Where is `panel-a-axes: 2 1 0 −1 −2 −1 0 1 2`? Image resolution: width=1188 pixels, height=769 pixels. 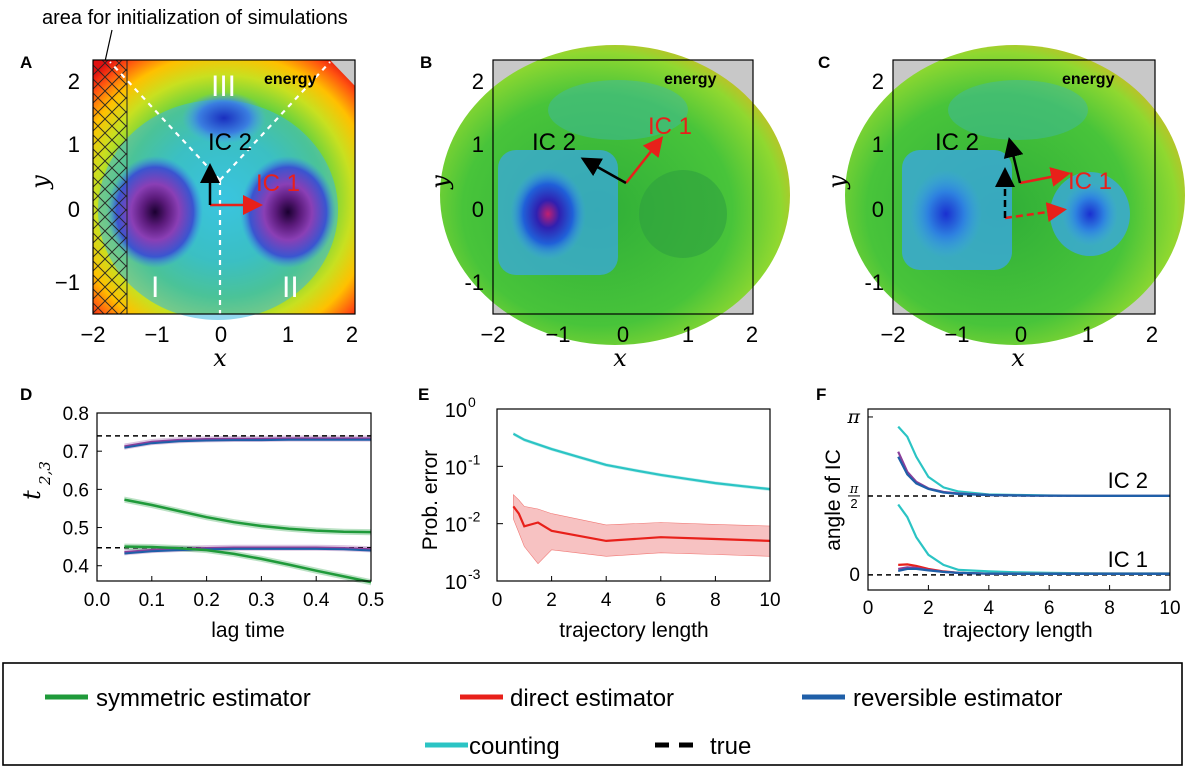
panel-a-axes: 2 1 0 −1 −2 −1 0 1 2 is located at coordinates (206, 208).